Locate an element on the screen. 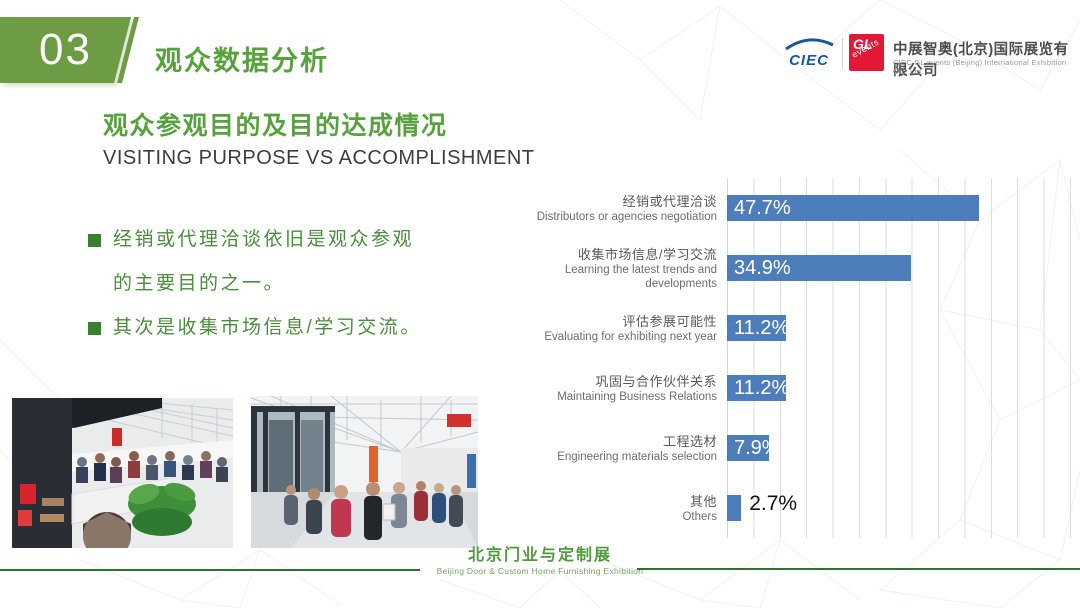  page-title-cn: 观众参观目的及目的达成情况 is located at coordinates (275, 126).